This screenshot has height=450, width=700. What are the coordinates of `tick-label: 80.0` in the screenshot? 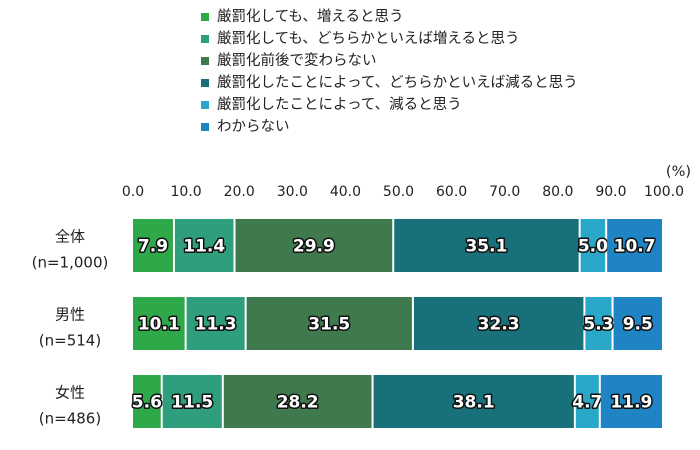 It's located at (557, 192).